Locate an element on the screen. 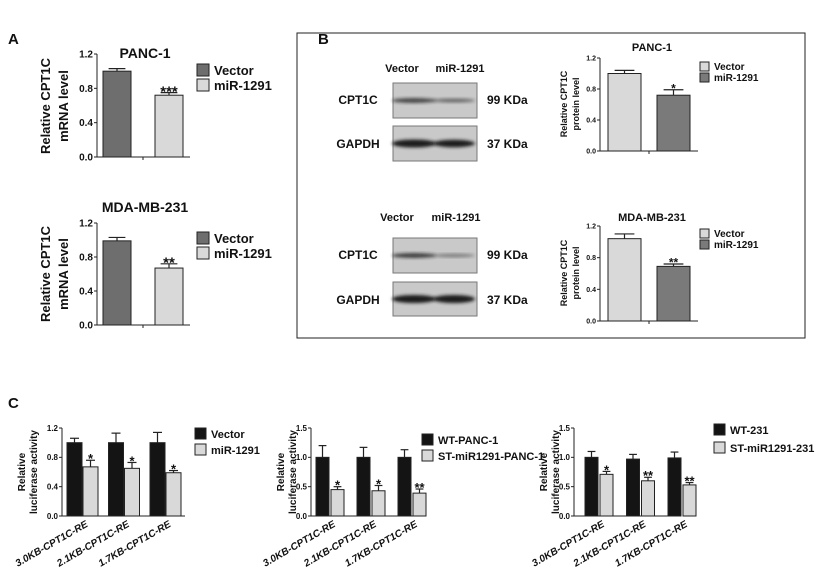  y-axis-label: Relative is located at coordinates (544, 471).